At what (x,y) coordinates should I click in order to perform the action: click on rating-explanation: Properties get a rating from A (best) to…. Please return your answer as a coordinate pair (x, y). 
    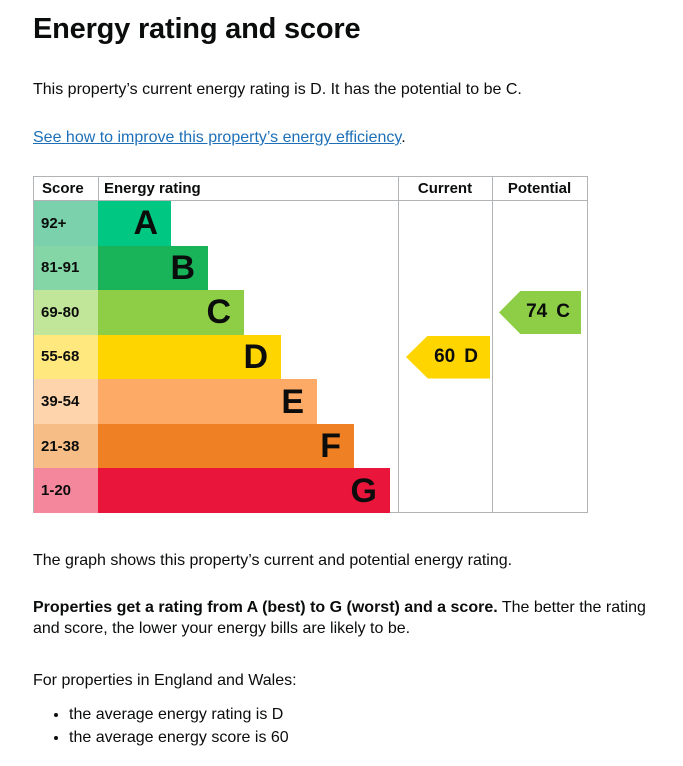
    Looking at the image, I should click on (344, 618).